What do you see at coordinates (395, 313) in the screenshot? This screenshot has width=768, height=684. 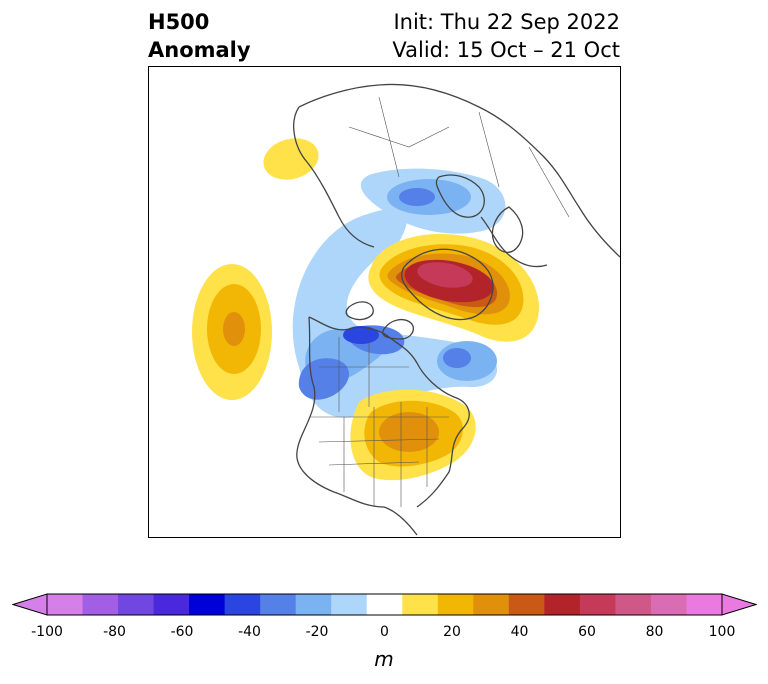 I see `negative-anomaly-western-canada-alaska` at bounding box center [395, 313].